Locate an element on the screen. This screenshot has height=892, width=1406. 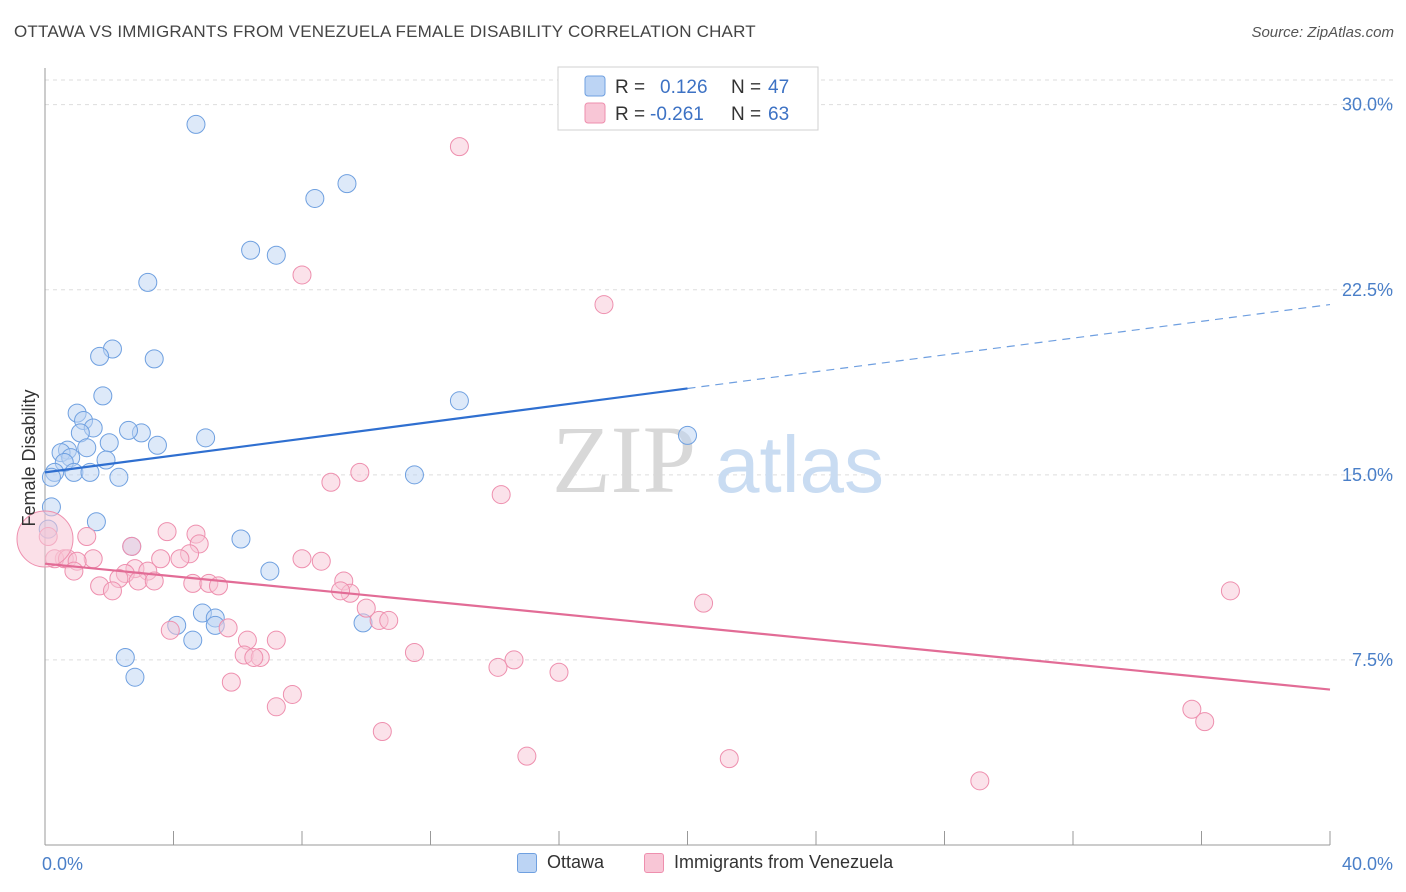
legend-r-value-2: -0.261 is located at coordinates (677, 114).